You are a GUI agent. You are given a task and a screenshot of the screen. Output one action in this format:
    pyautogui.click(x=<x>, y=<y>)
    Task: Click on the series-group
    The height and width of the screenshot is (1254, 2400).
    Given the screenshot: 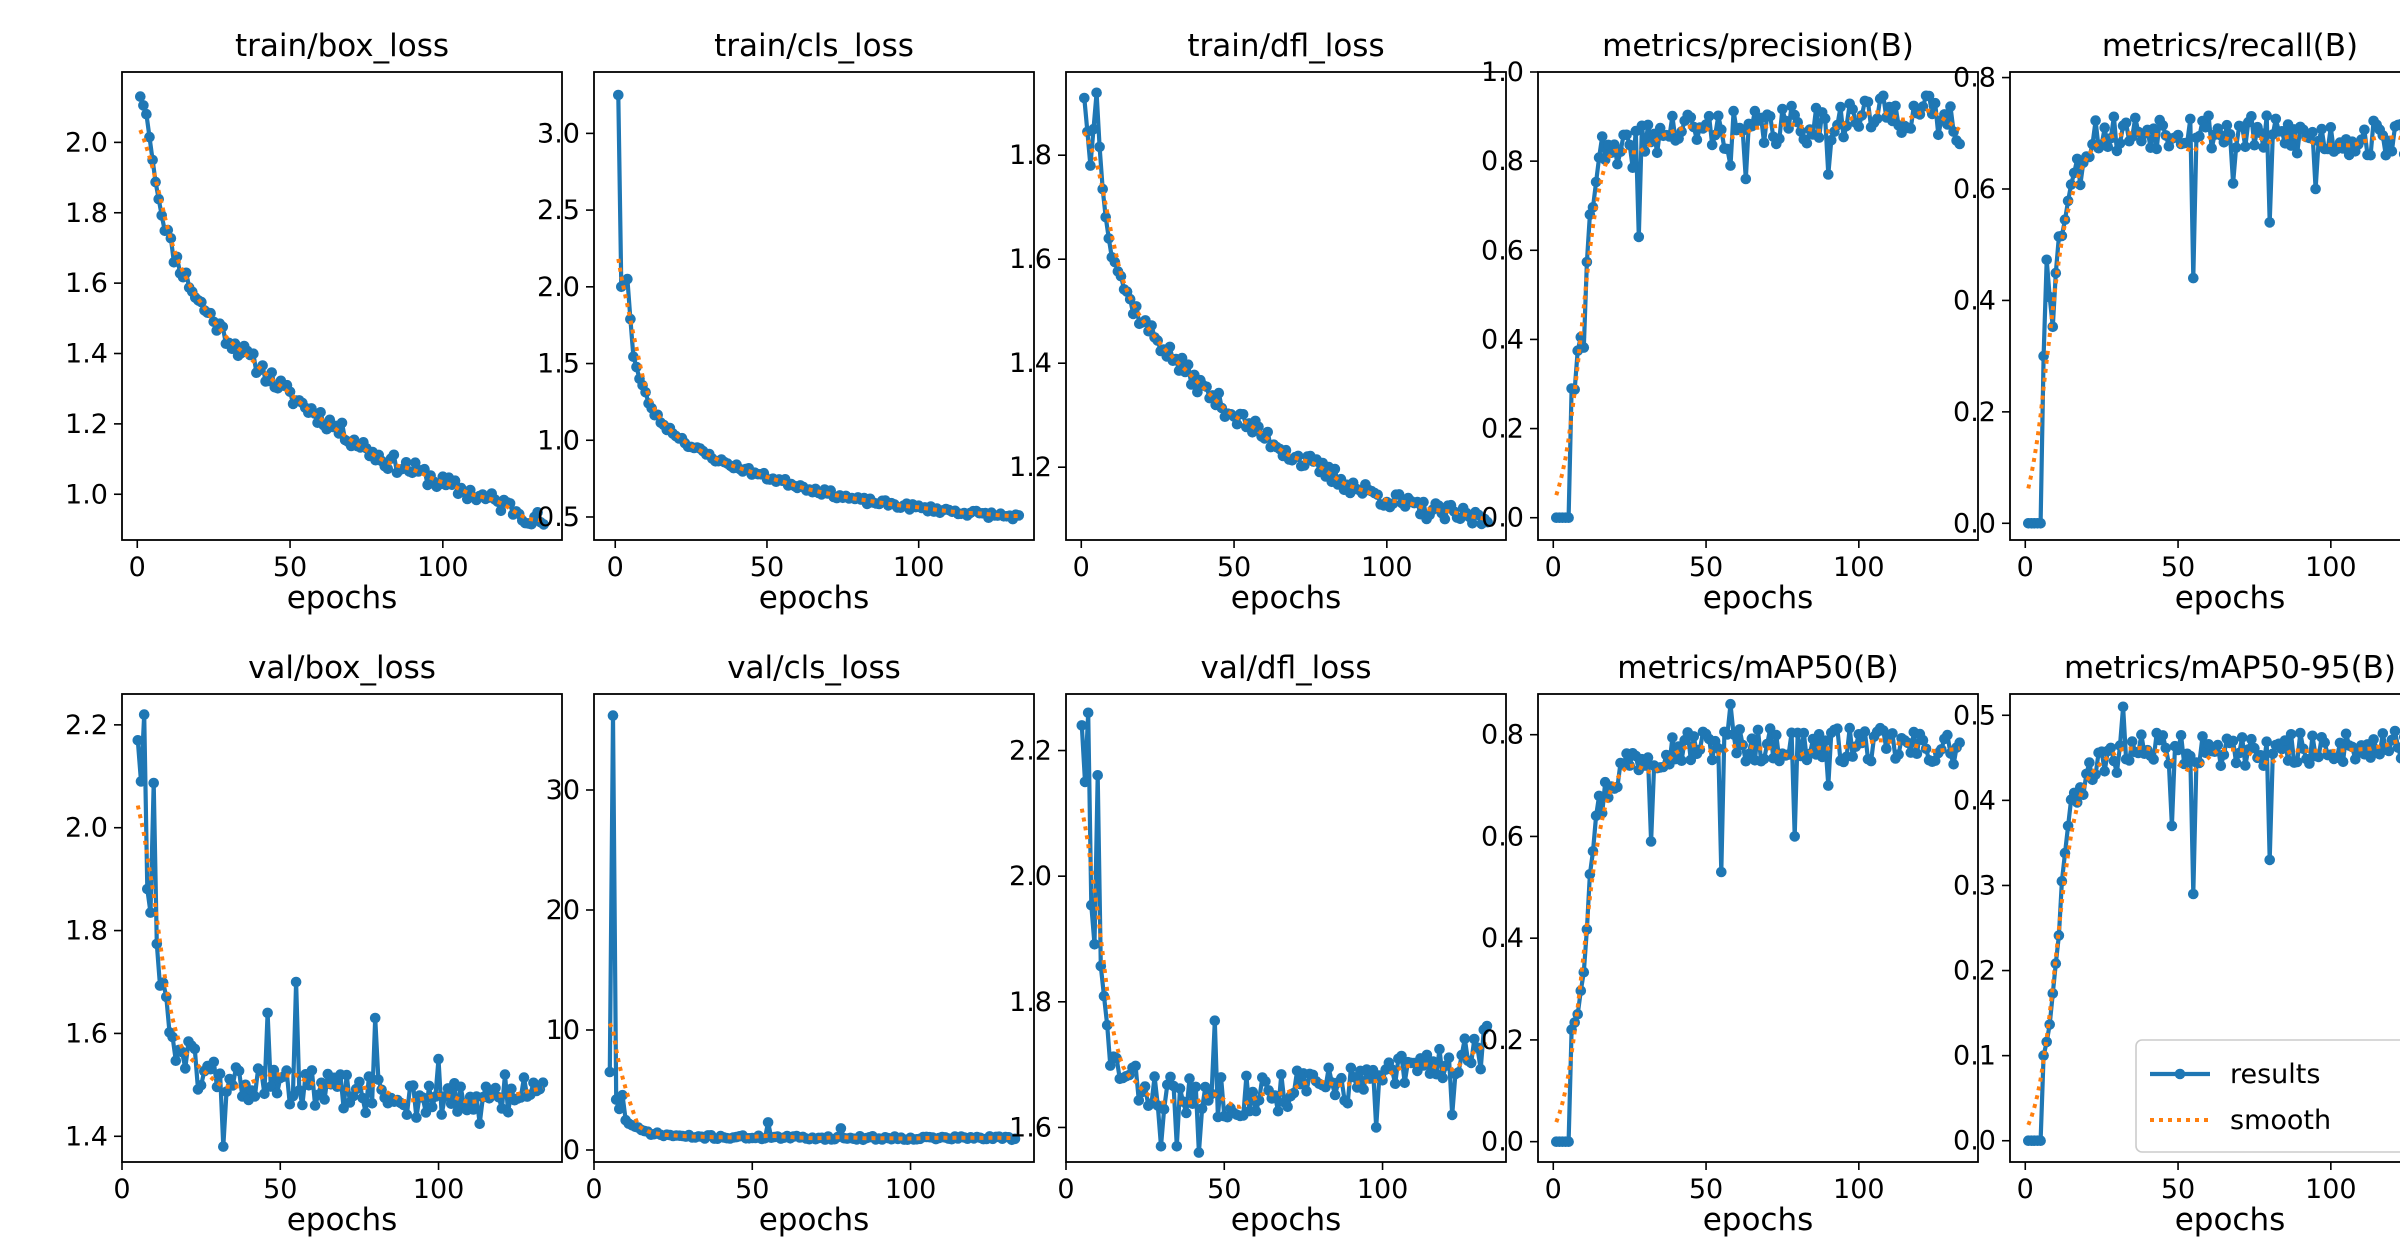 What is the action you would take?
    pyautogui.click(x=342, y=310)
    